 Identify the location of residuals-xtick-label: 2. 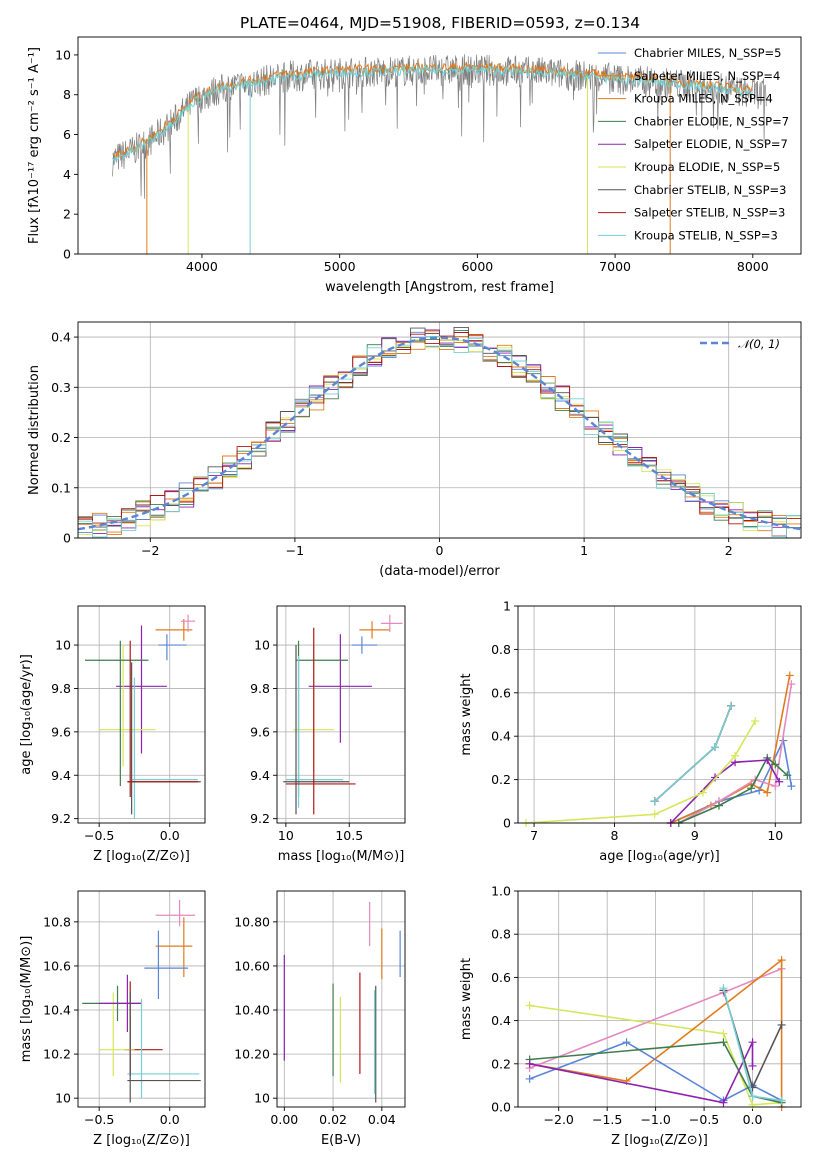
(729, 550).